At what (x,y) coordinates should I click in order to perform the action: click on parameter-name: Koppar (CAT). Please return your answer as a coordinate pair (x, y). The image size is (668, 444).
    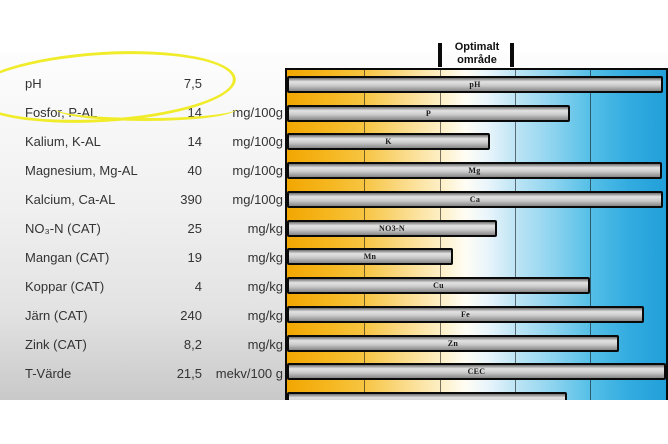
    Looking at the image, I should click on (65, 286).